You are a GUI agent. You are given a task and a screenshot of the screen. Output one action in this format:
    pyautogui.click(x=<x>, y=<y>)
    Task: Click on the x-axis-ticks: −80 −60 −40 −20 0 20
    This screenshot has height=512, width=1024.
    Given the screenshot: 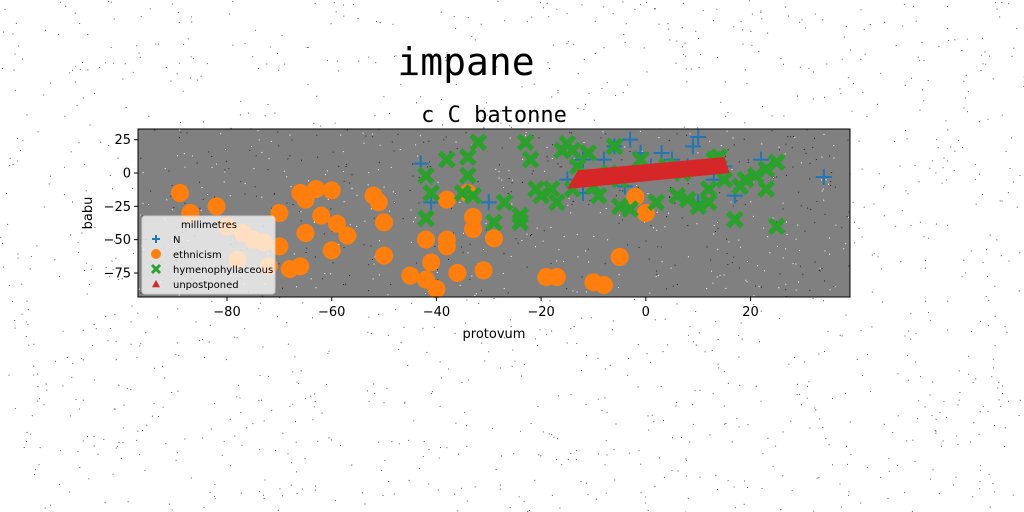 What is the action you would take?
    pyautogui.click(x=486, y=308)
    